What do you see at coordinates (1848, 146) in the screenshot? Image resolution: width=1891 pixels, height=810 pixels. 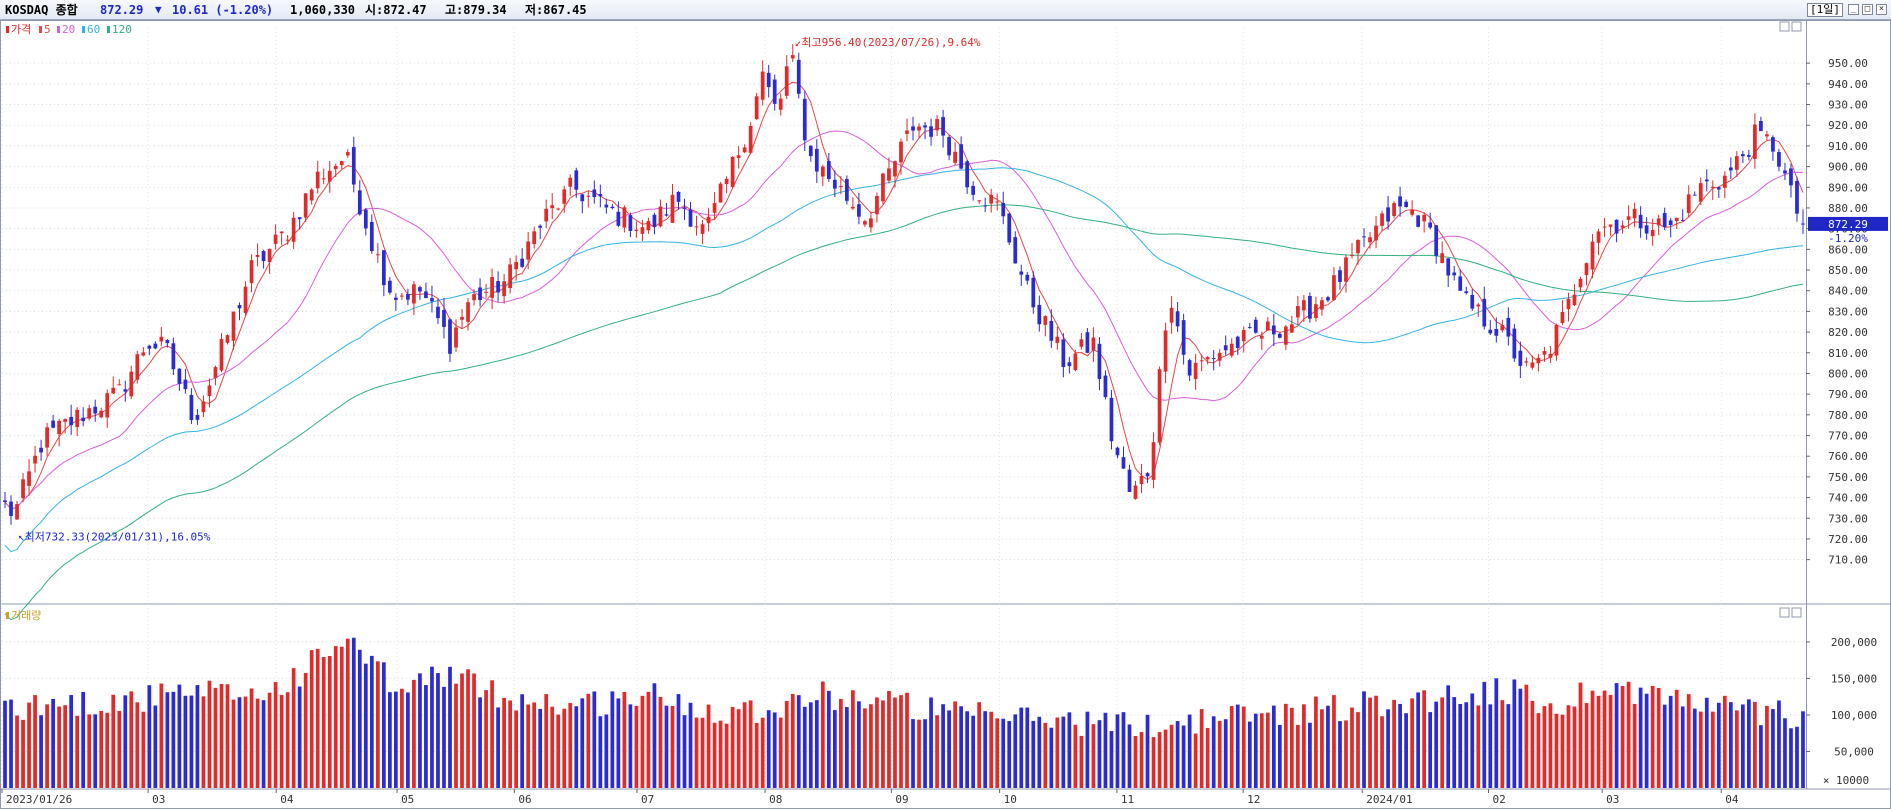 I see `price-tick-label: 910.00` at bounding box center [1848, 146].